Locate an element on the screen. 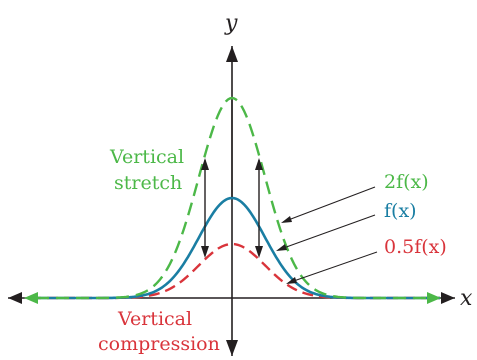 This screenshot has width=477, height=360. label-f: f(x) is located at coordinates (400, 211).